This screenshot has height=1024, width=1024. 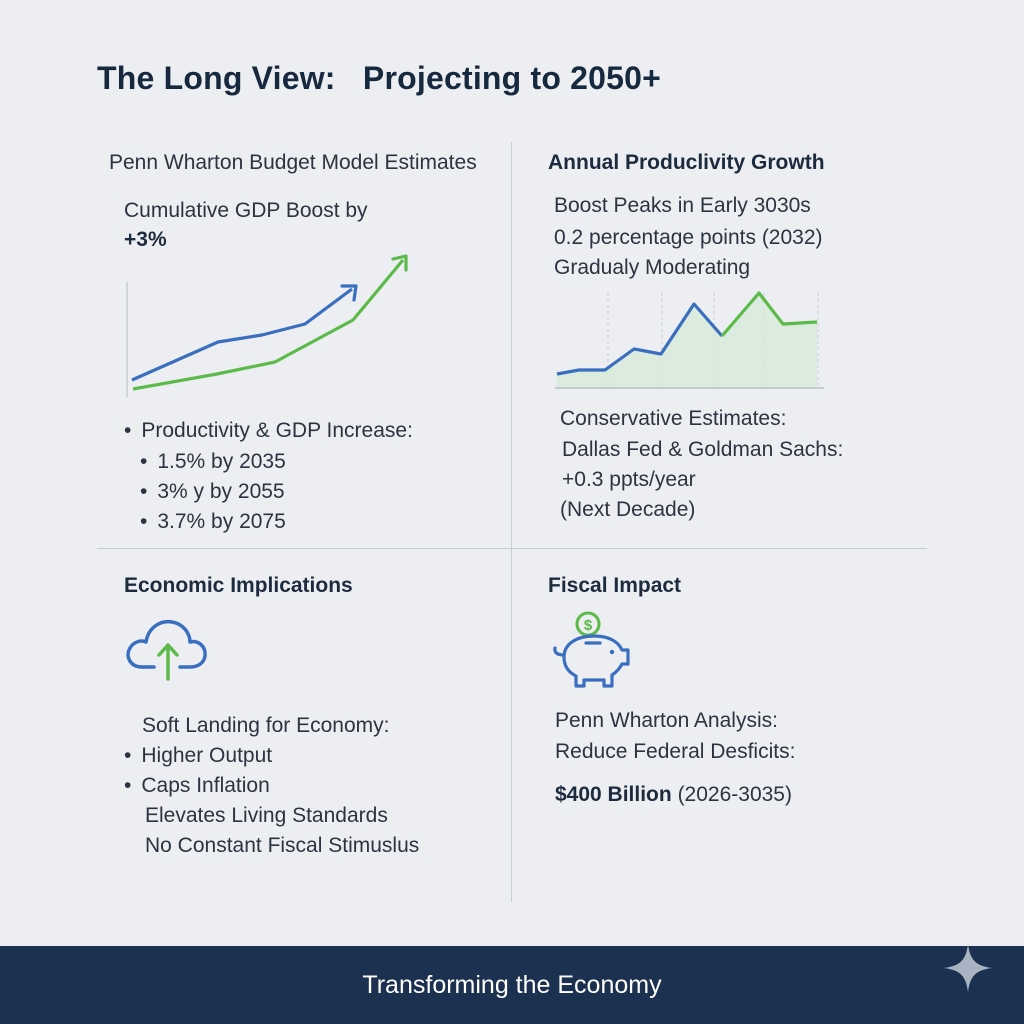 I want to click on trend-line-blue, so click(x=242, y=334).